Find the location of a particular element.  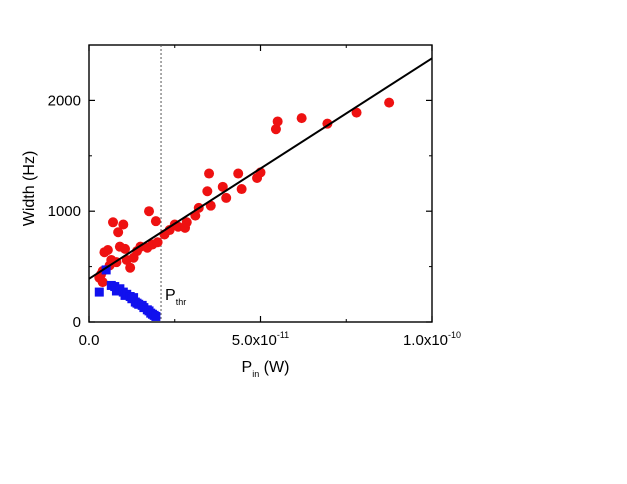

x-tick-label: 5.0x10⁻¹¹ is located at coordinates (260, 339).